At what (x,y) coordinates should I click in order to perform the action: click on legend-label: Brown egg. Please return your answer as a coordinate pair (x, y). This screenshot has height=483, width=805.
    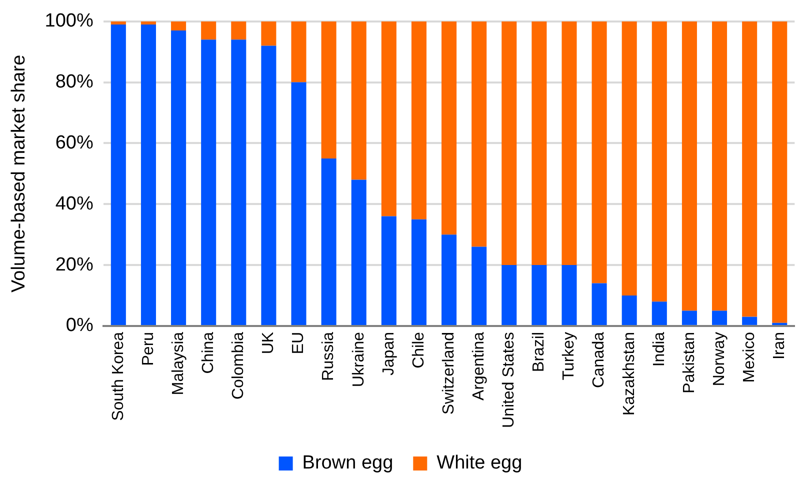
    Looking at the image, I should click on (348, 463).